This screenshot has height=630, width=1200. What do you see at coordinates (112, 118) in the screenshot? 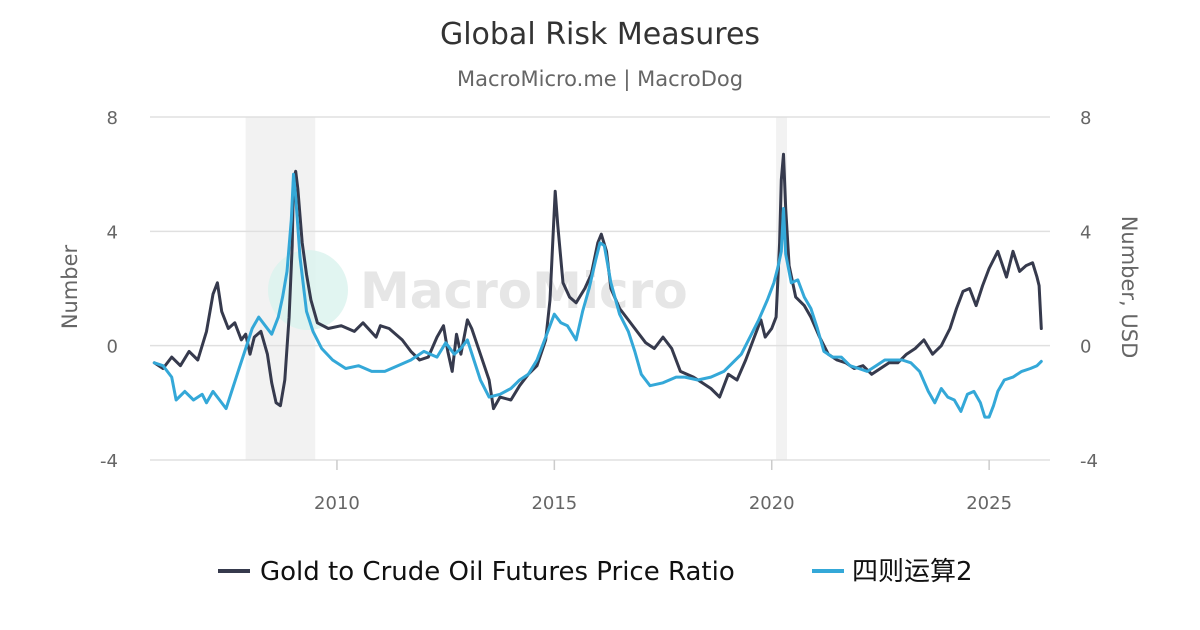
I see `y-left-tick-label: 8` at bounding box center [112, 118].